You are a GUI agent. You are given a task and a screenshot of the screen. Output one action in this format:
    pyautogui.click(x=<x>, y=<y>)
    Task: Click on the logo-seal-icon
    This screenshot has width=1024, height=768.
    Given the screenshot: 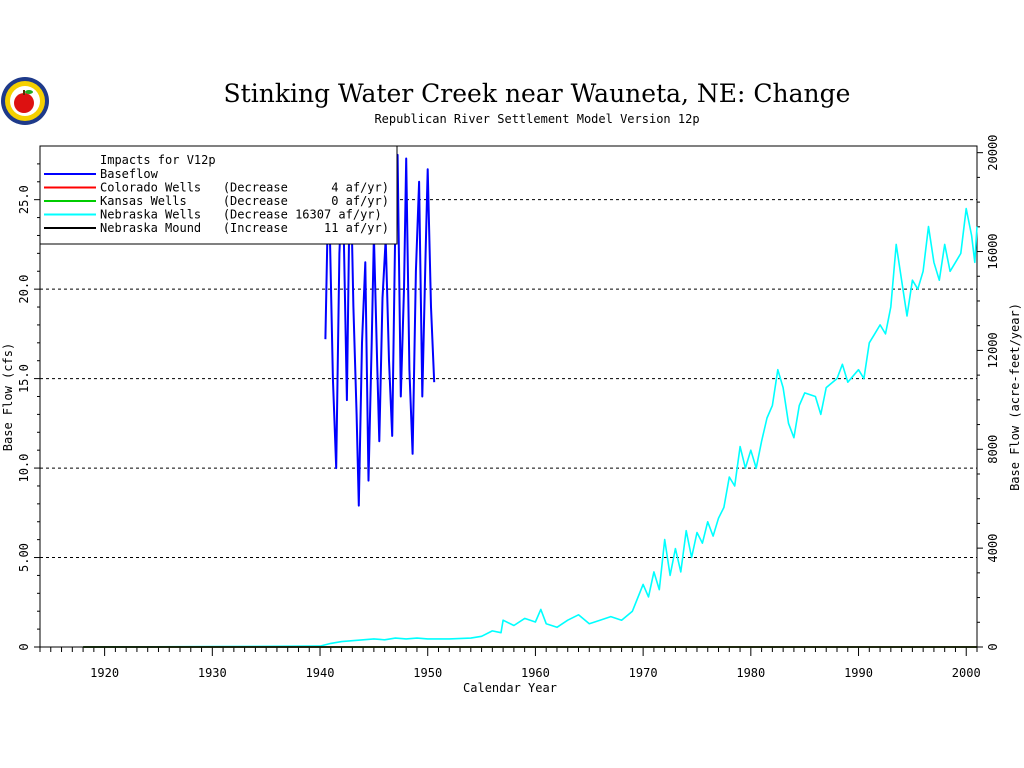 What is the action you would take?
    pyautogui.click(x=25, y=101)
    